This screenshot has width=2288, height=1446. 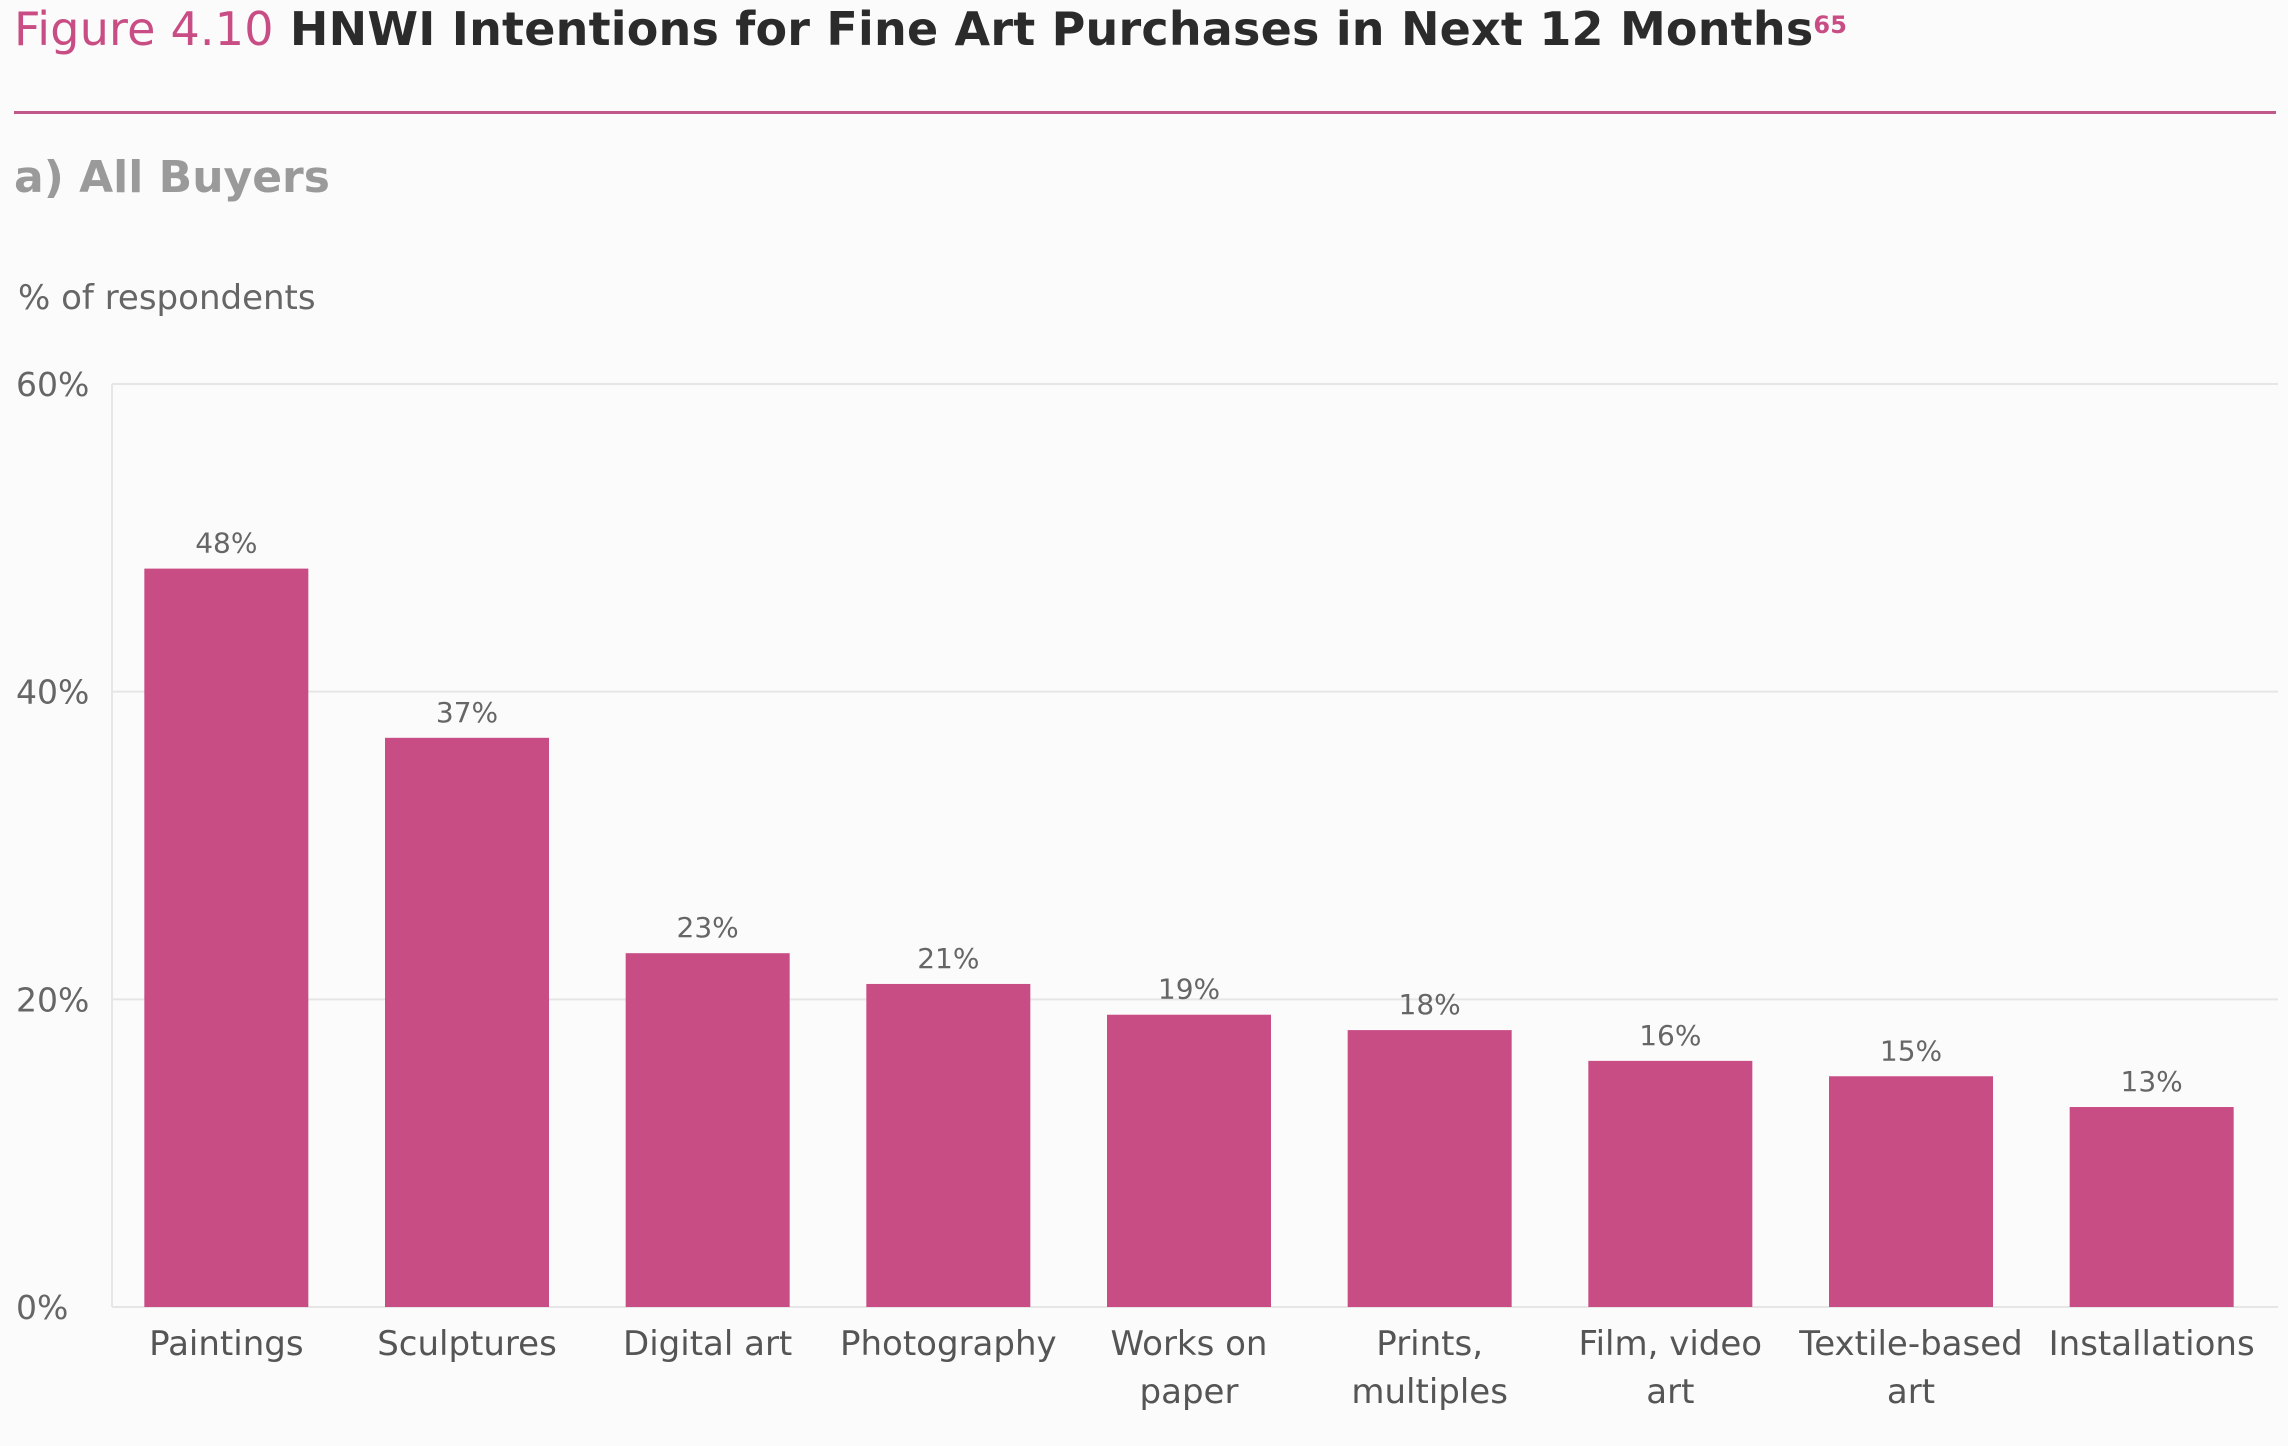 What do you see at coordinates (708, 927) in the screenshot?
I see `data-label: 23%` at bounding box center [708, 927].